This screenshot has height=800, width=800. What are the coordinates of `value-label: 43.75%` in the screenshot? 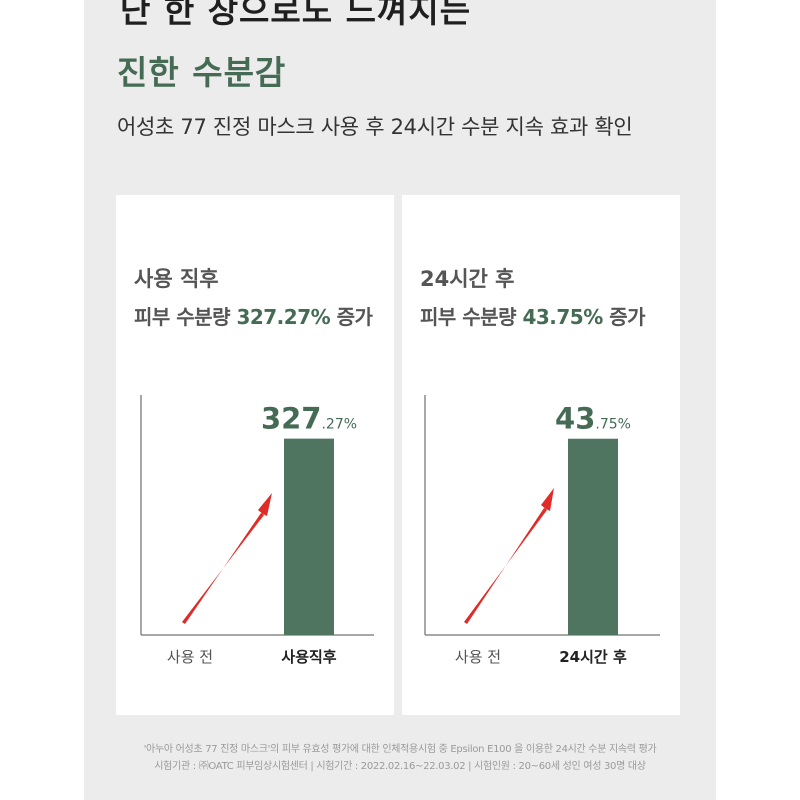 It's located at (593, 419).